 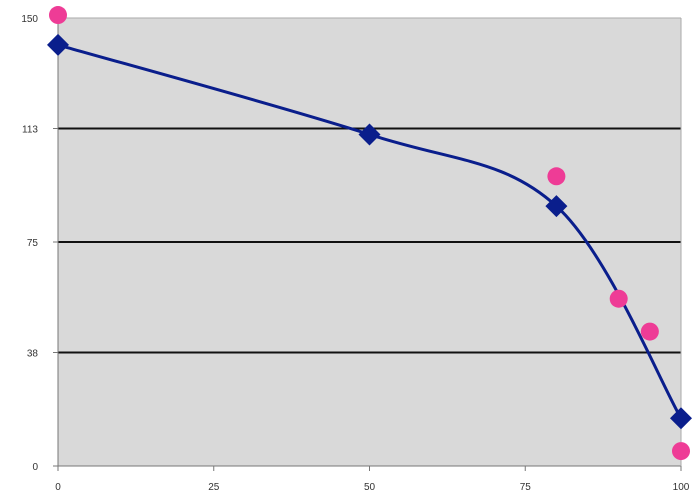 What do you see at coordinates (29, 19) in the screenshot?
I see `y-tick-label: 150` at bounding box center [29, 19].